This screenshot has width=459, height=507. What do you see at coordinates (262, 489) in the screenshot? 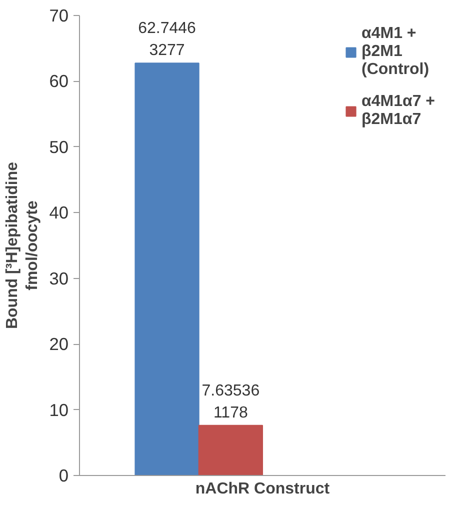
I see `x-axis-title: nAChR Construct` at bounding box center [262, 489].